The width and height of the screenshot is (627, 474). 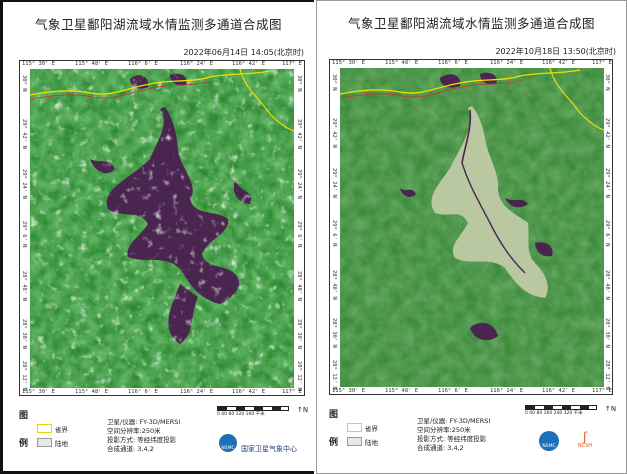 What do you see at coordinates (555, 51) in the screenshot?
I see `map-timestamp: 2022年10月18日 13:50(北京时)` at bounding box center [555, 51].